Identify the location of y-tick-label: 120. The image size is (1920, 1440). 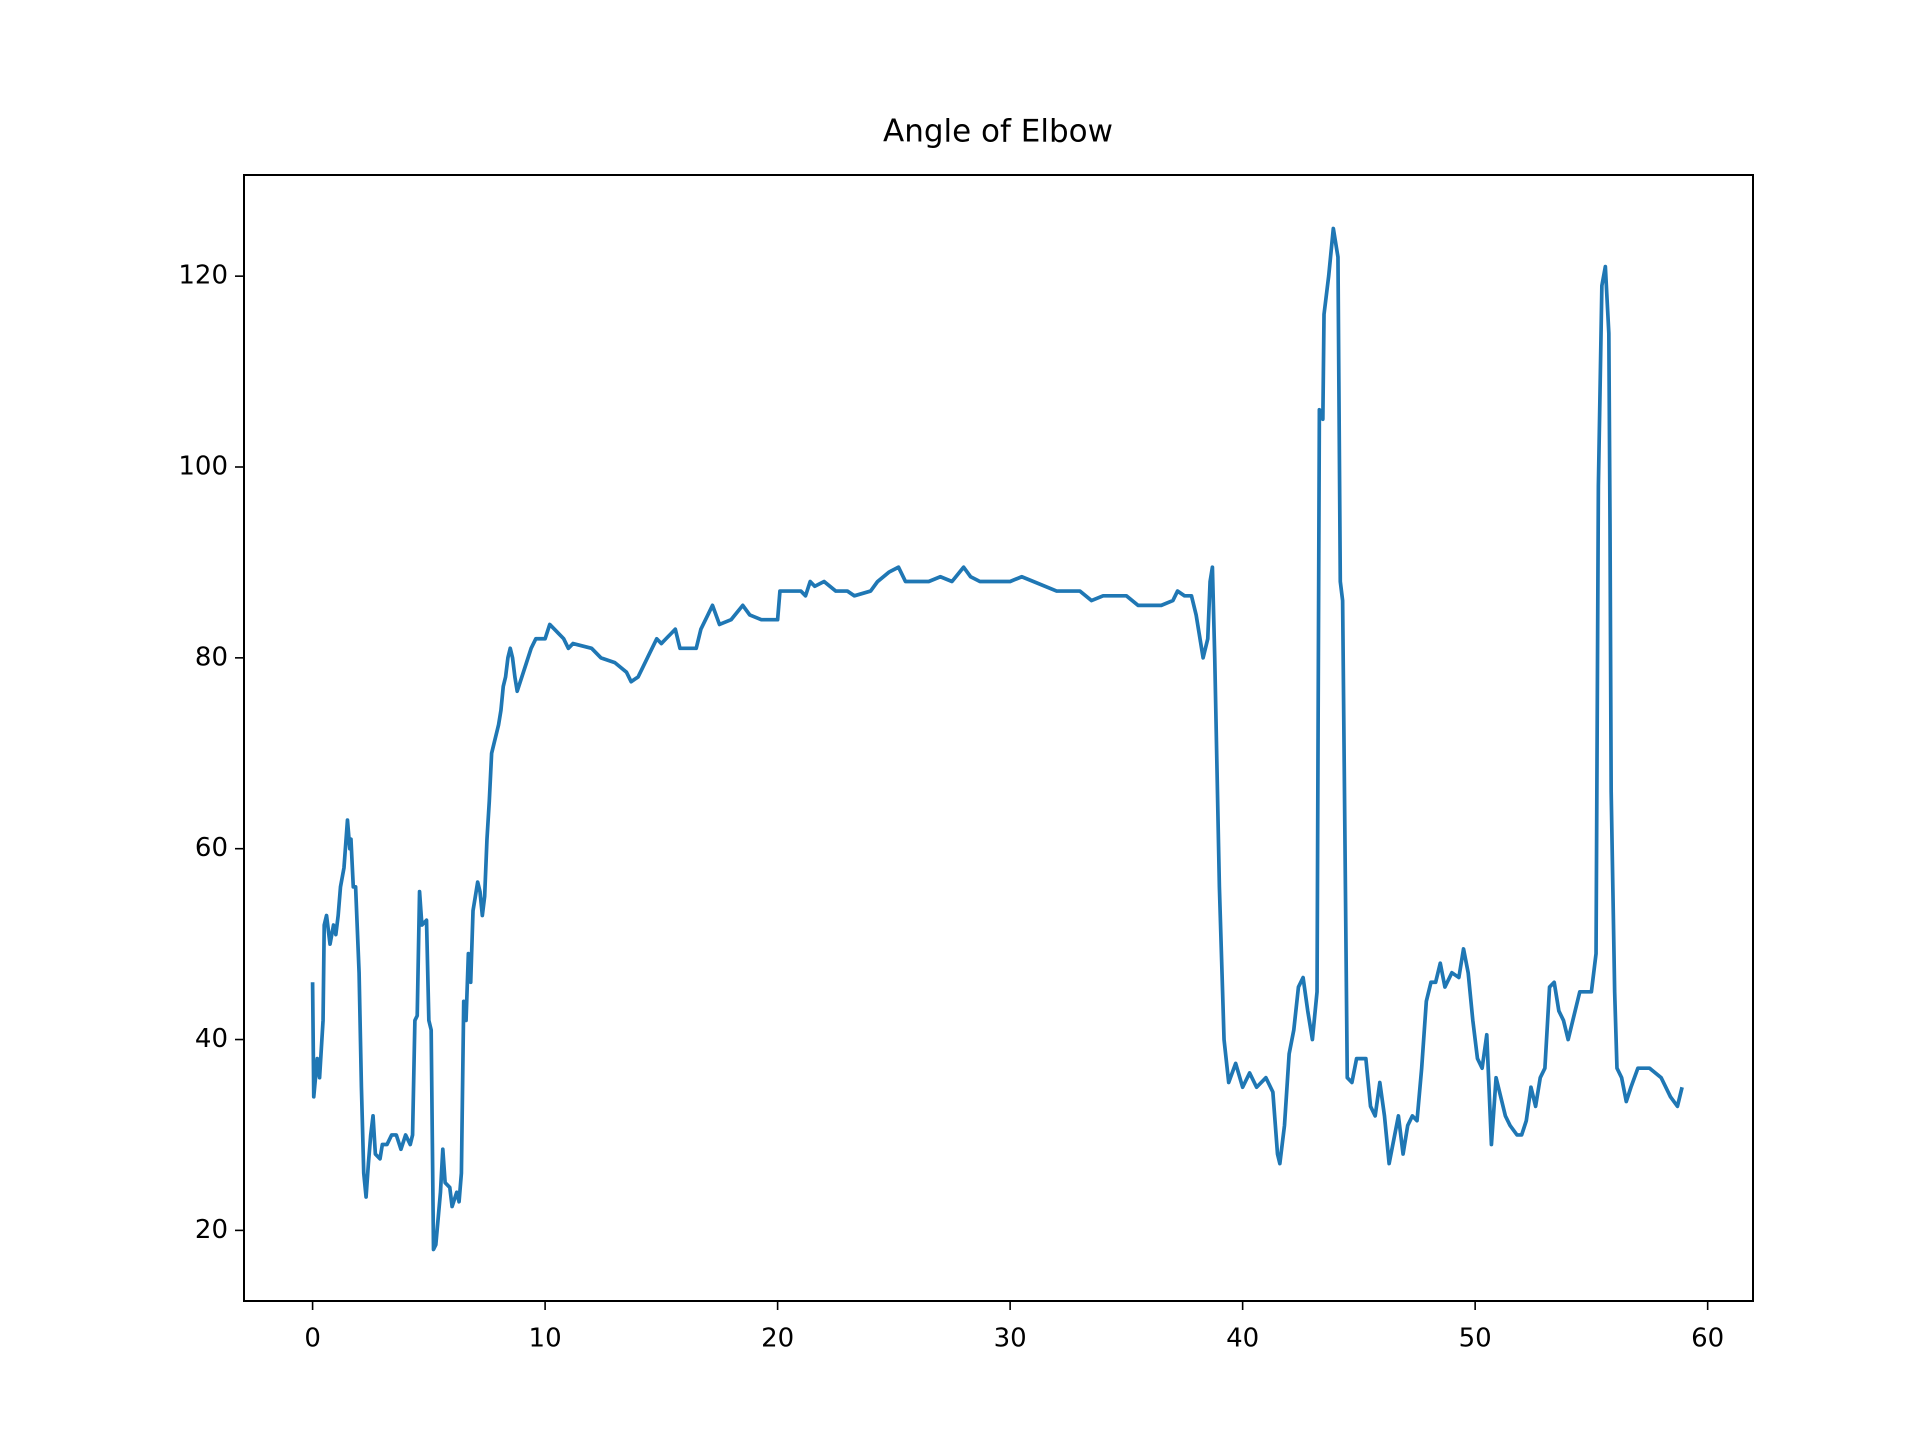
(203, 276).